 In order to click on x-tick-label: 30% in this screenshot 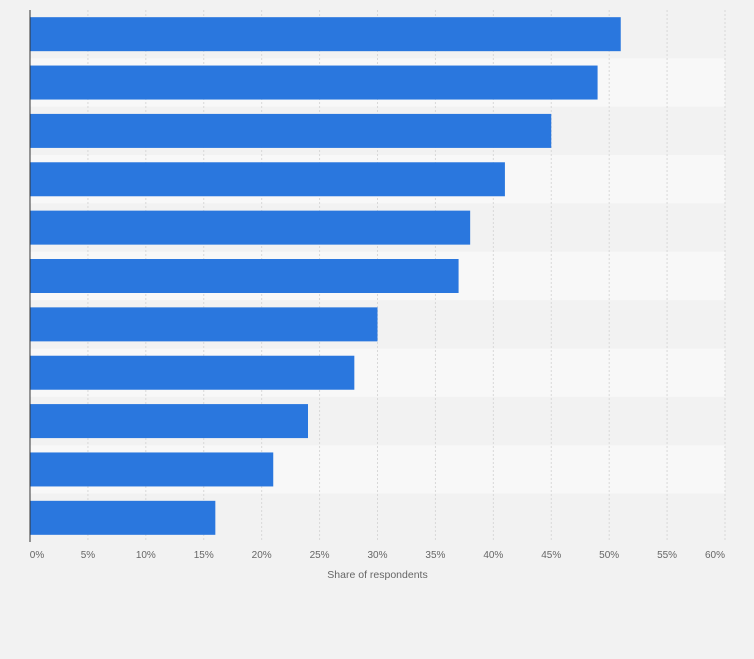, I will do `click(377, 555)`.